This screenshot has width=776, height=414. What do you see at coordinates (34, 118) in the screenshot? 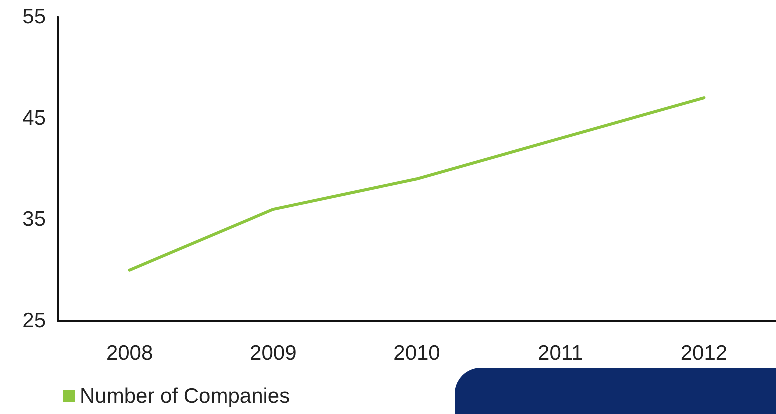
I see `y-tick-label: 45` at bounding box center [34, 118].